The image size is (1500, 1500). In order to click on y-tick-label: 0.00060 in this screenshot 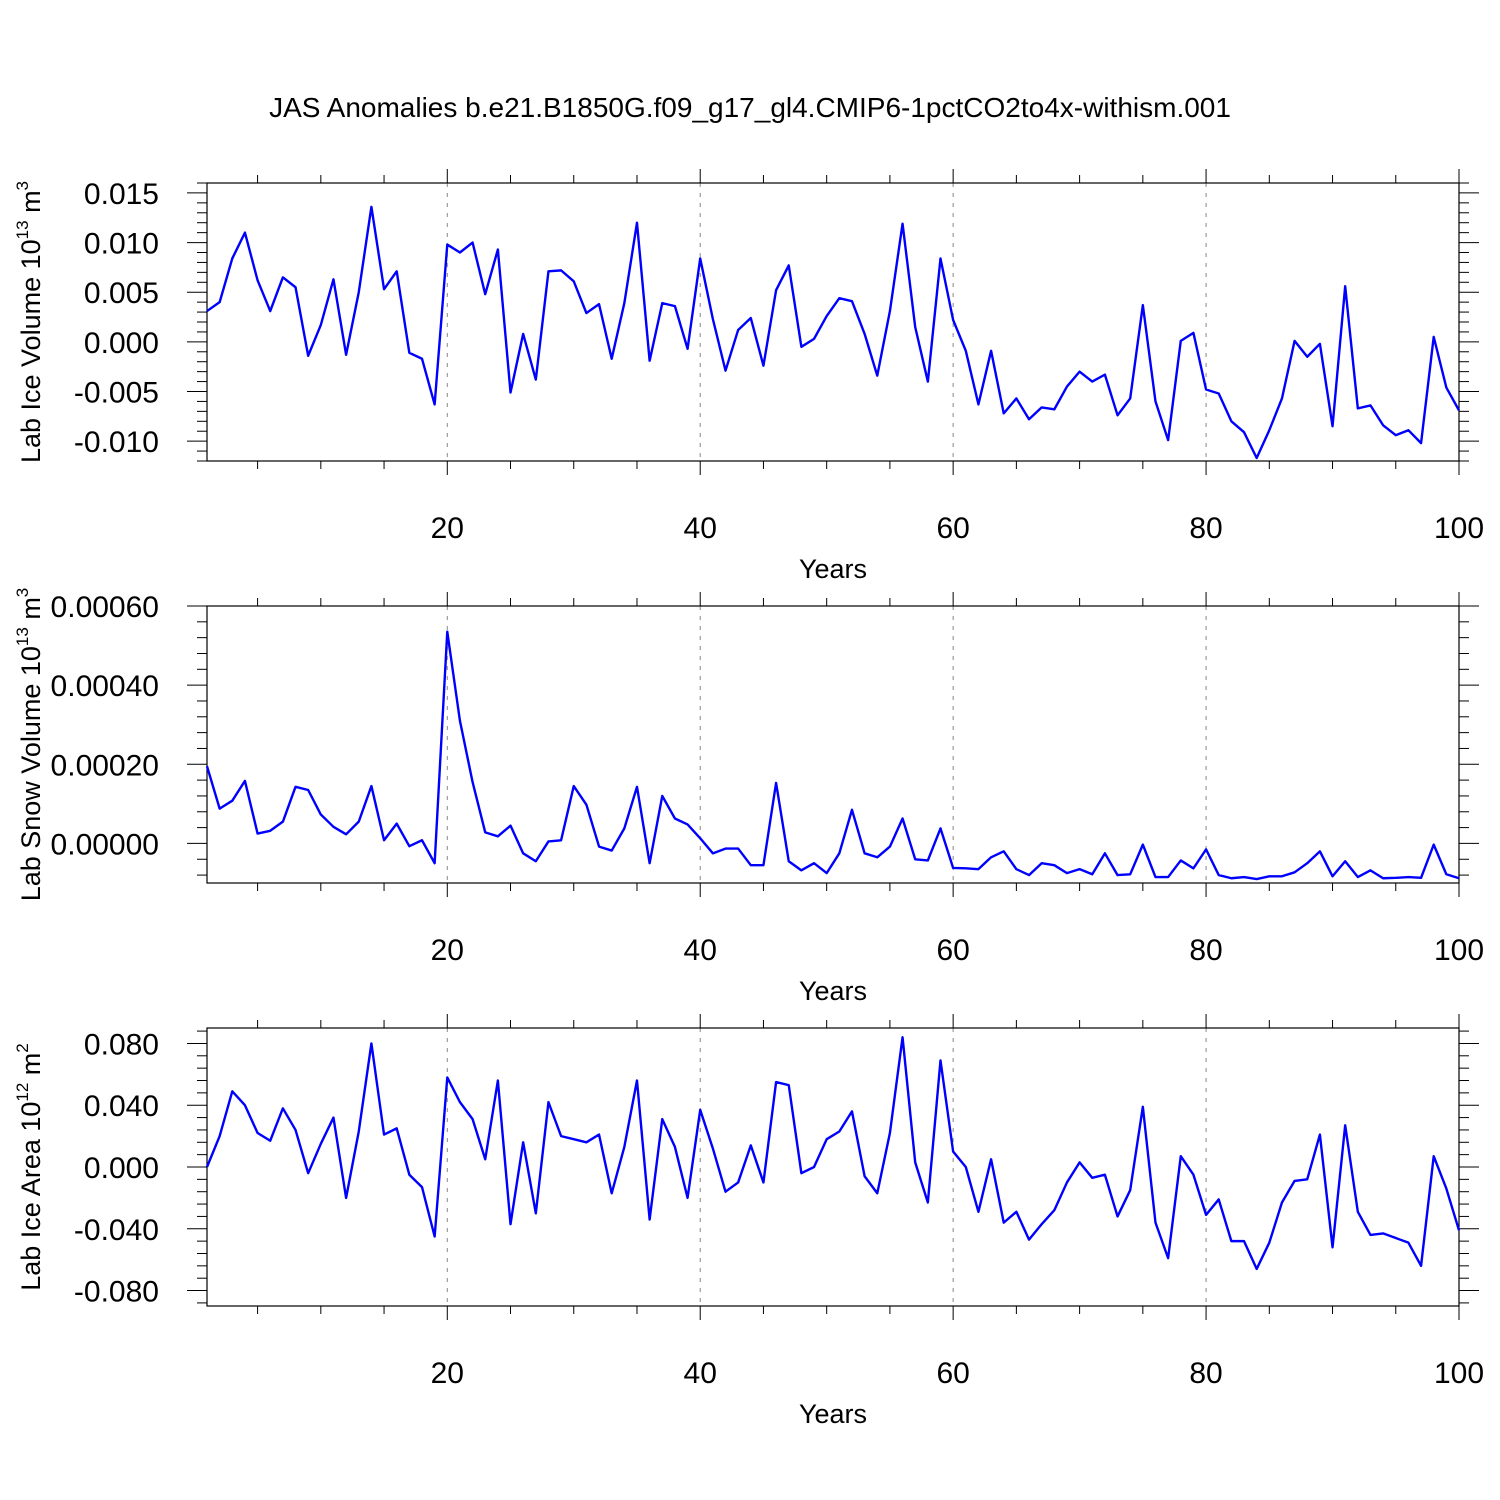, I will do `click(105, 607)`.